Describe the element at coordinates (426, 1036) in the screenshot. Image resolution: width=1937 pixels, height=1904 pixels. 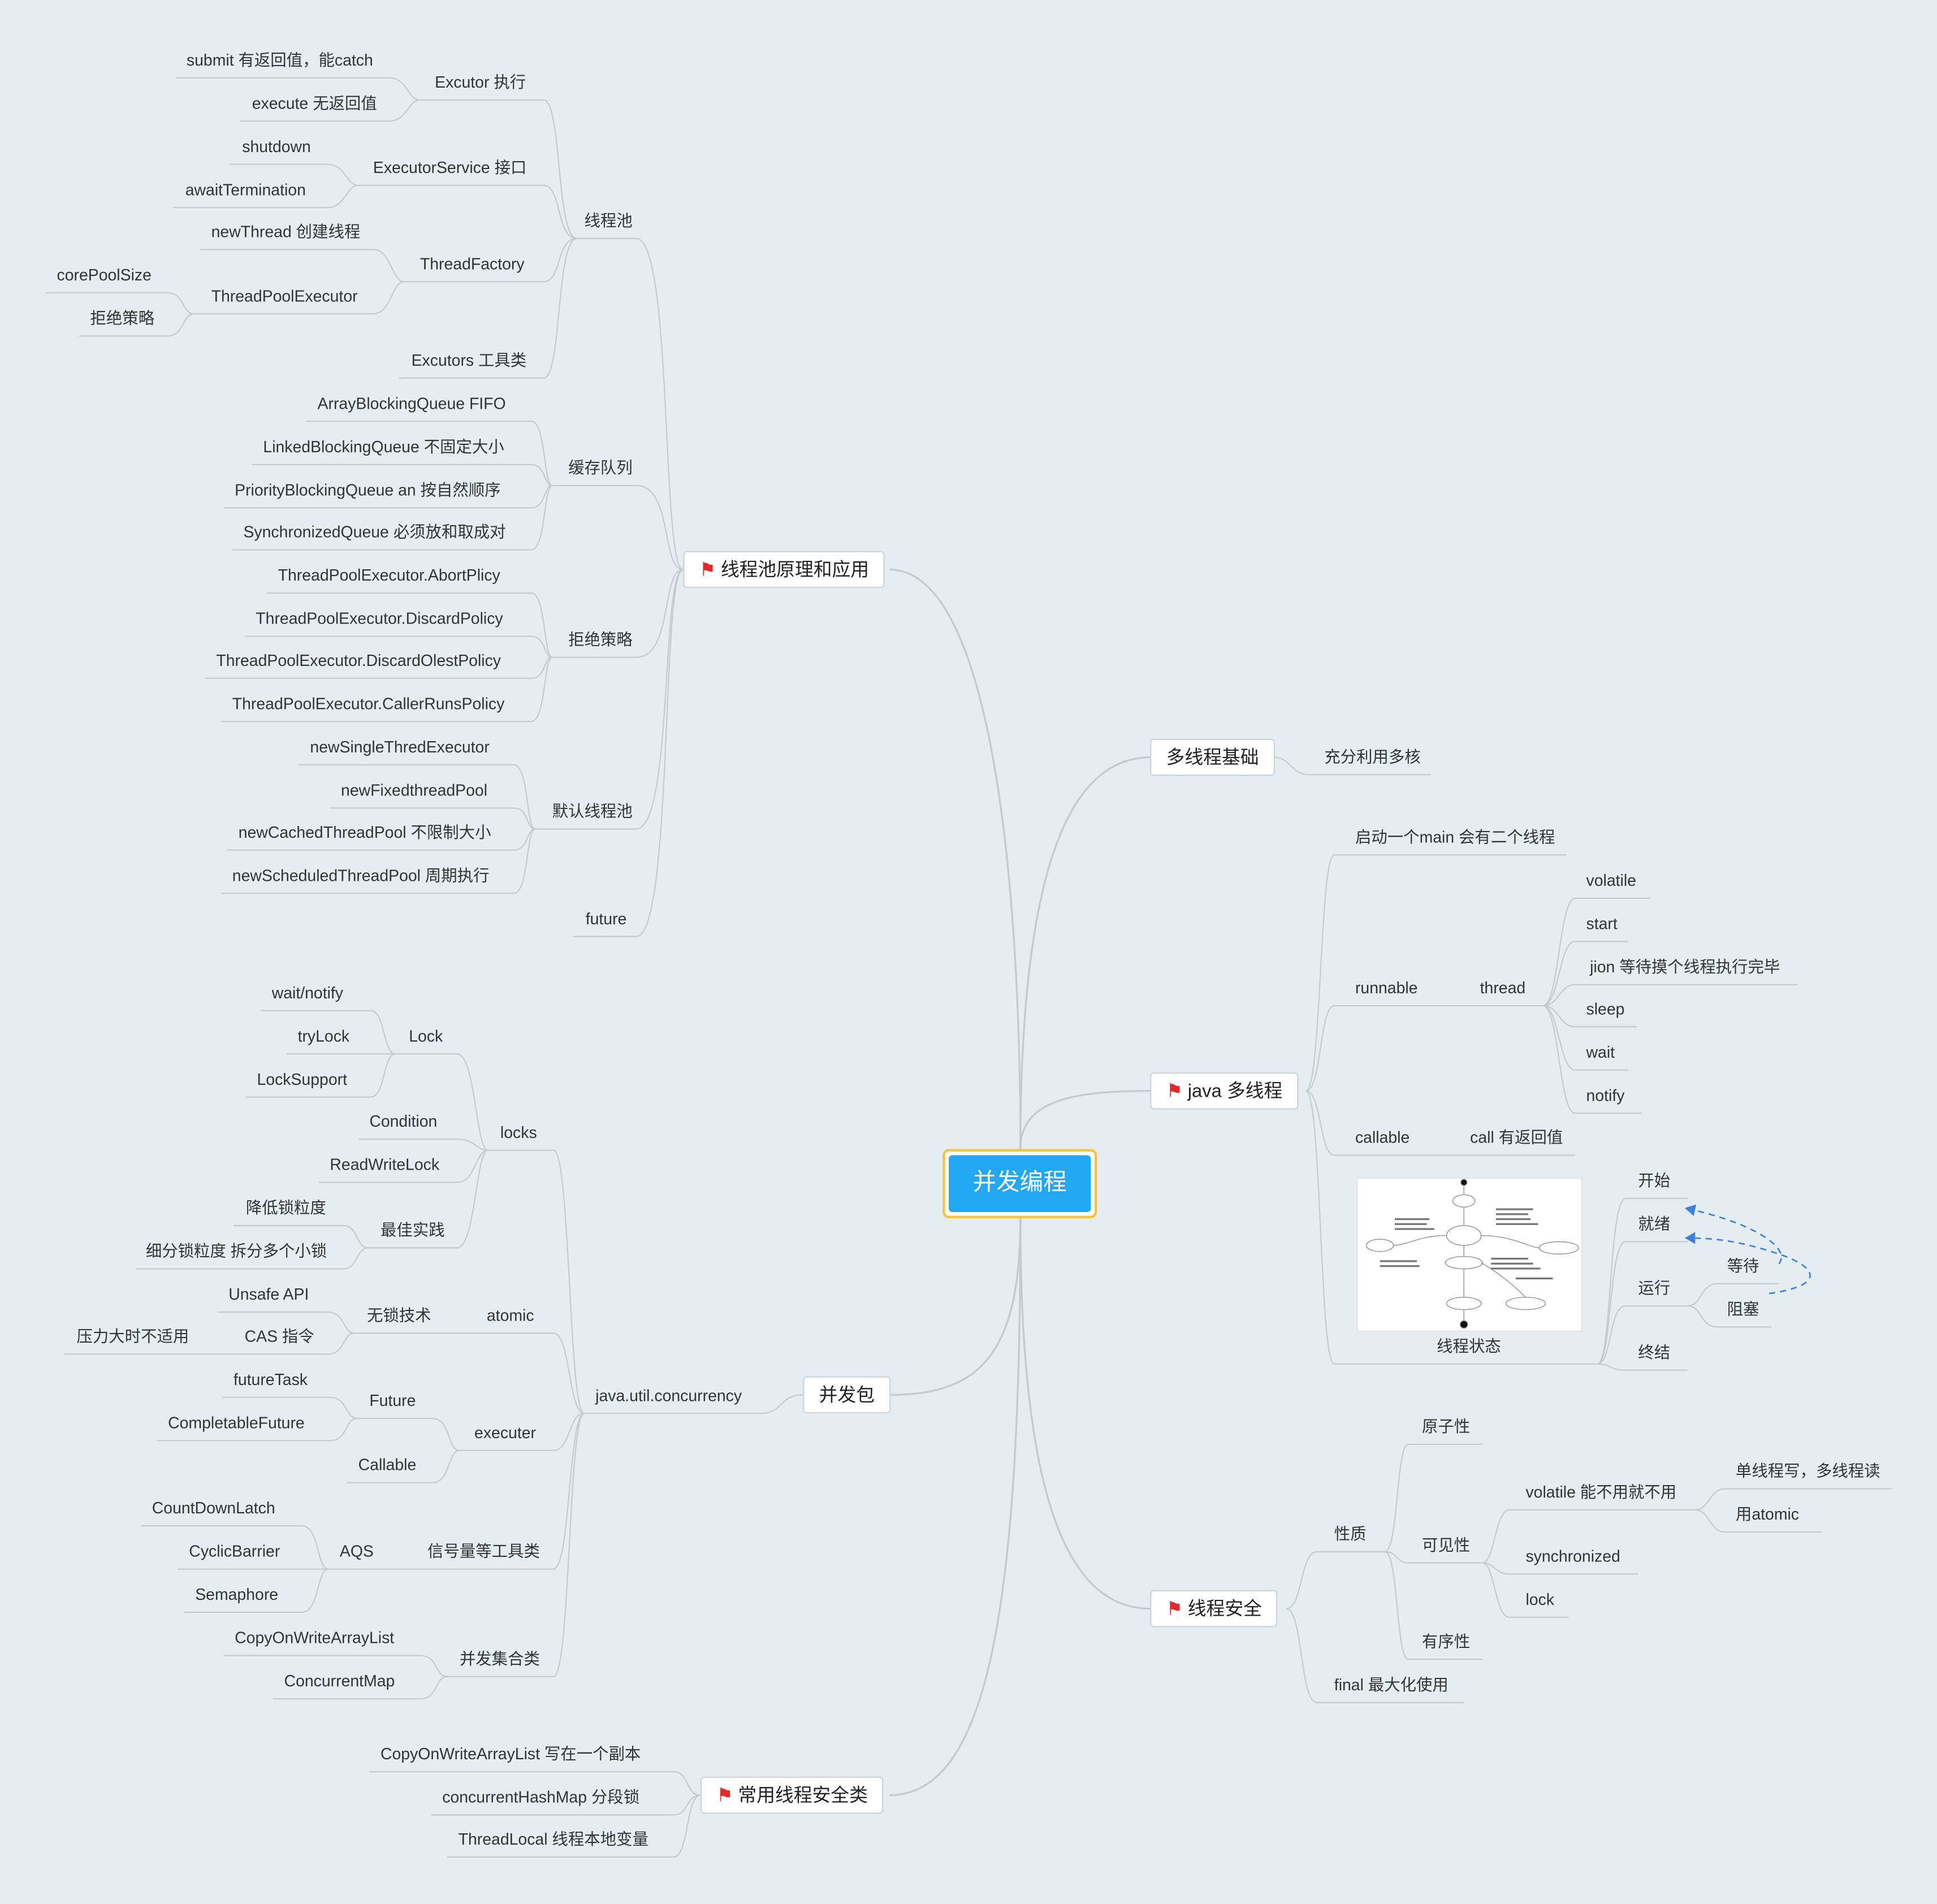
I see `node-lock: Lock` at that location.